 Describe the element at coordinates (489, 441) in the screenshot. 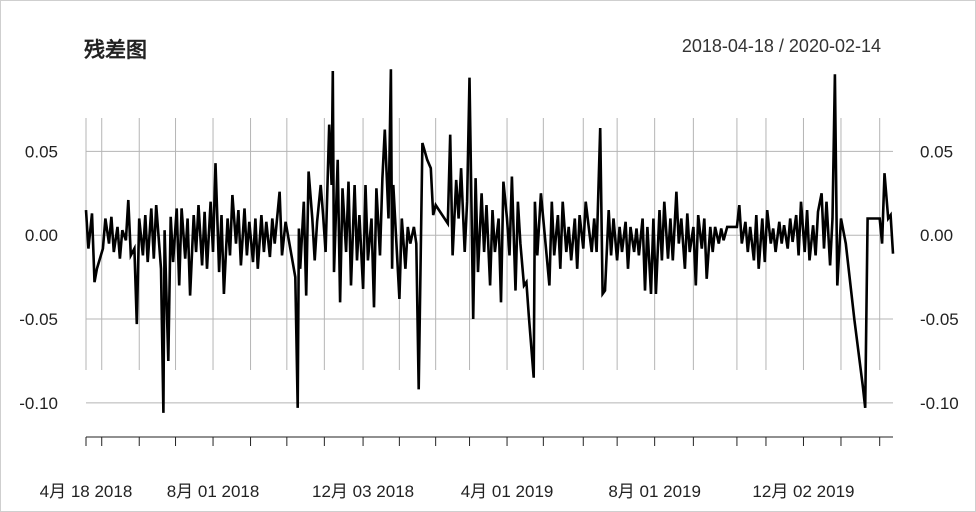

I see `axes` at that location.